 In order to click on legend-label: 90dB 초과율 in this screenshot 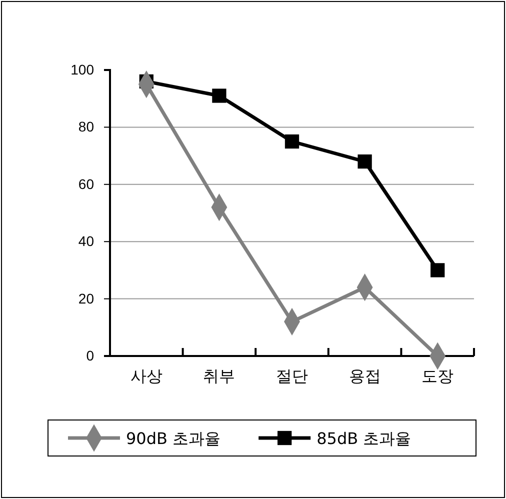, I will do `click(173, 438)`.